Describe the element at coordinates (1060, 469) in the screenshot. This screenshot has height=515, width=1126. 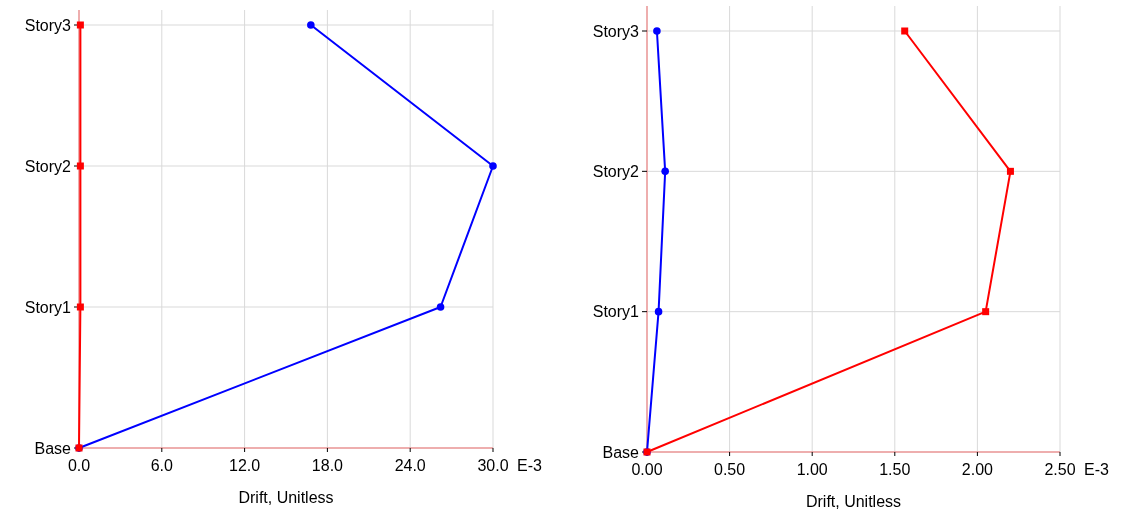
I see `x-tick-label: 2.50` at that location.